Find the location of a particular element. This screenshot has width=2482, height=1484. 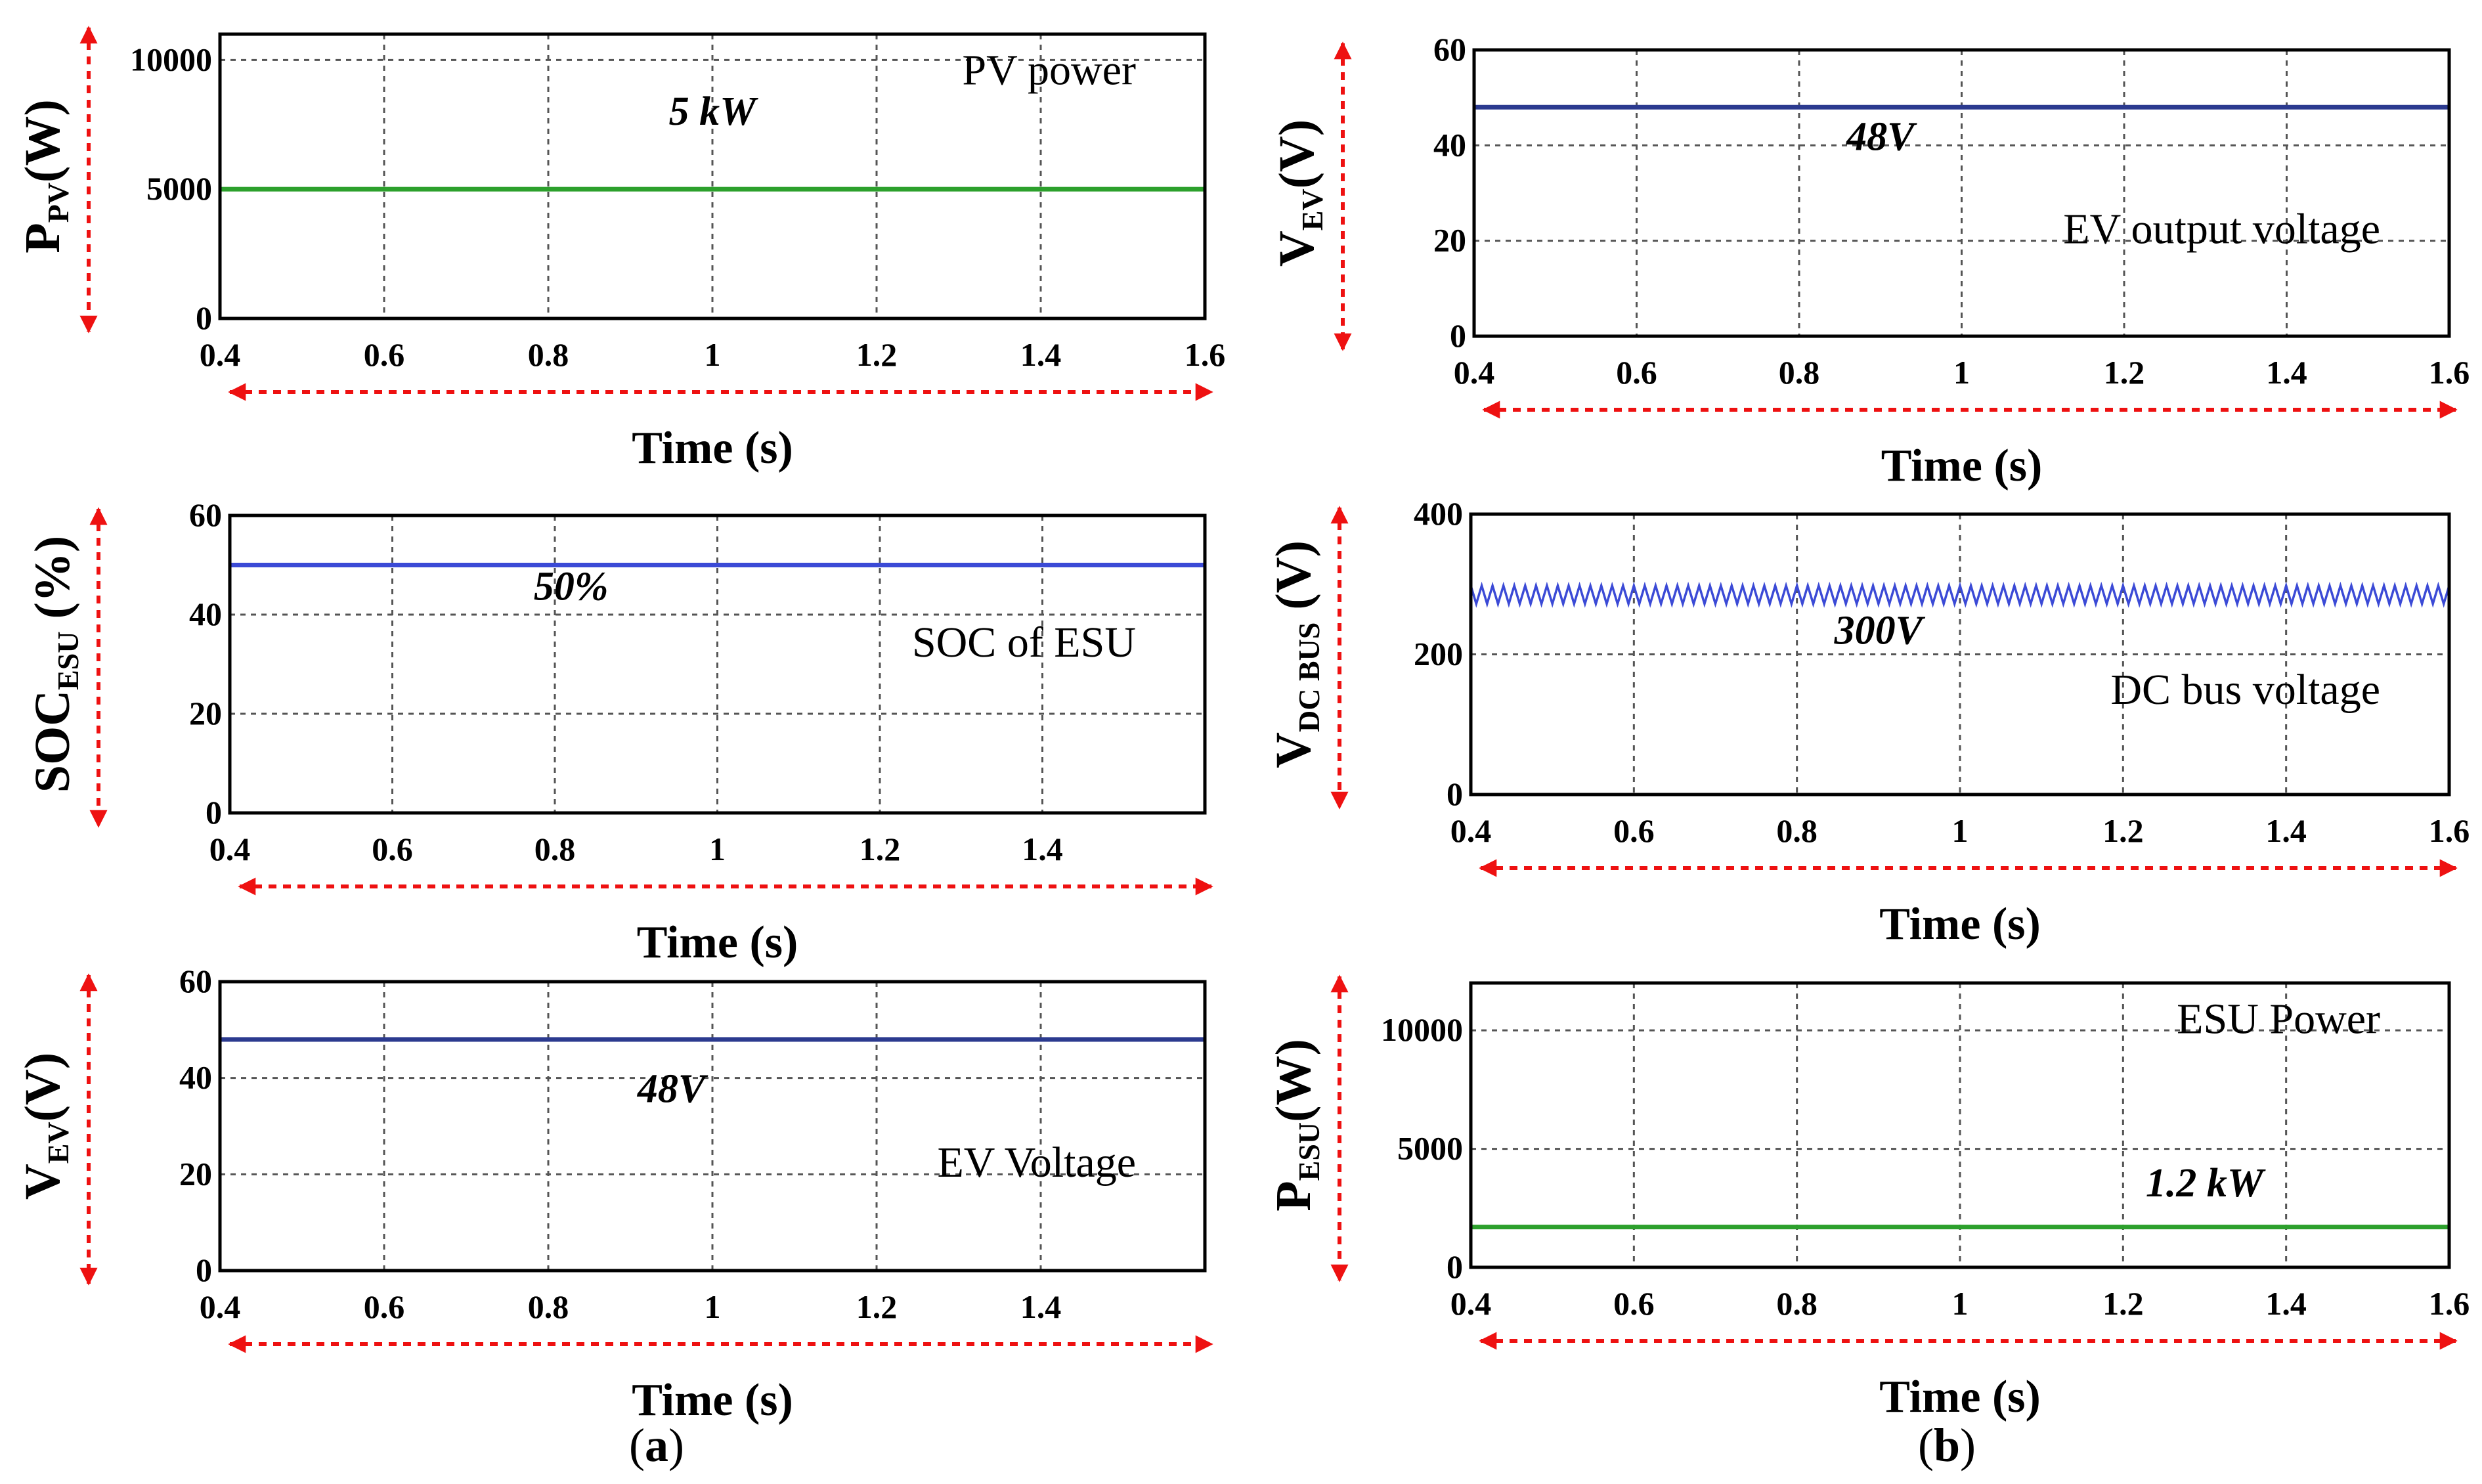

chart-annotation: EV output voltage is located at coordinates (2222, 229).